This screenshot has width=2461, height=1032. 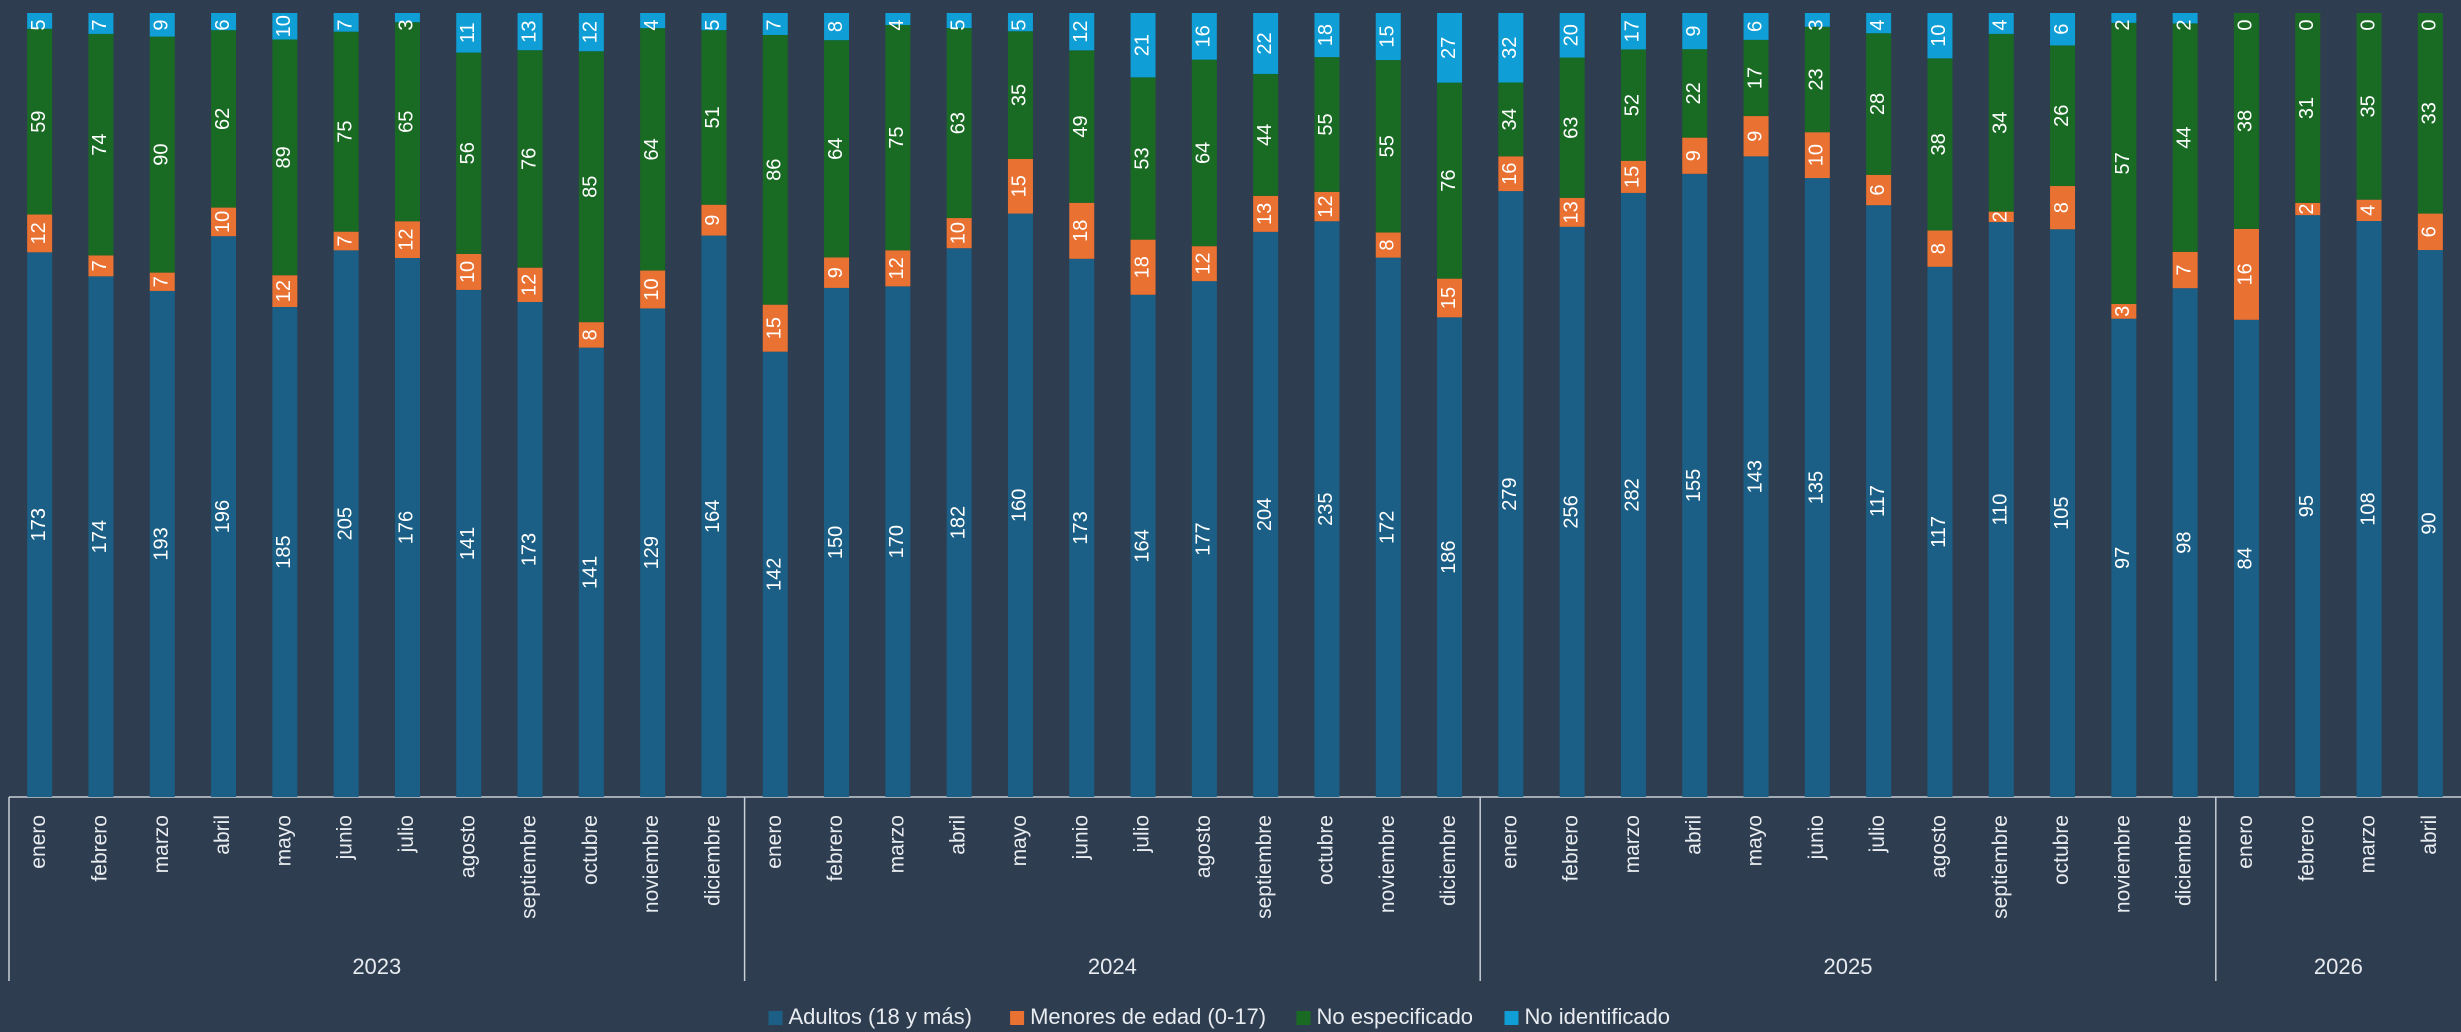 What do you see at coordinates (1017, 1018) in the screenshot?
I see `legend-swatch` at bounding box center [1017, 1018].